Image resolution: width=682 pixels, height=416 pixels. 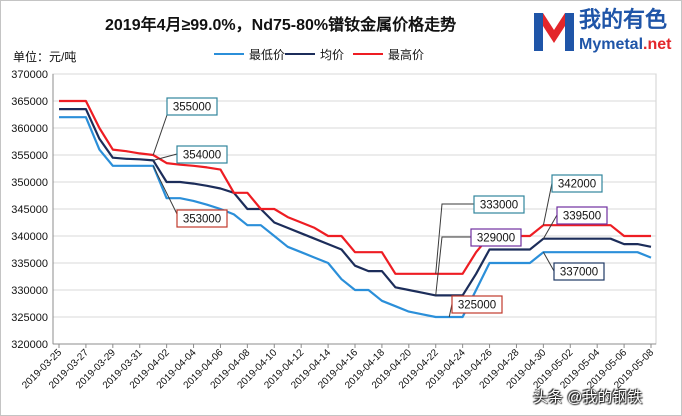 I want to click on annotation-label: 337000, so click(x=579, y=273).